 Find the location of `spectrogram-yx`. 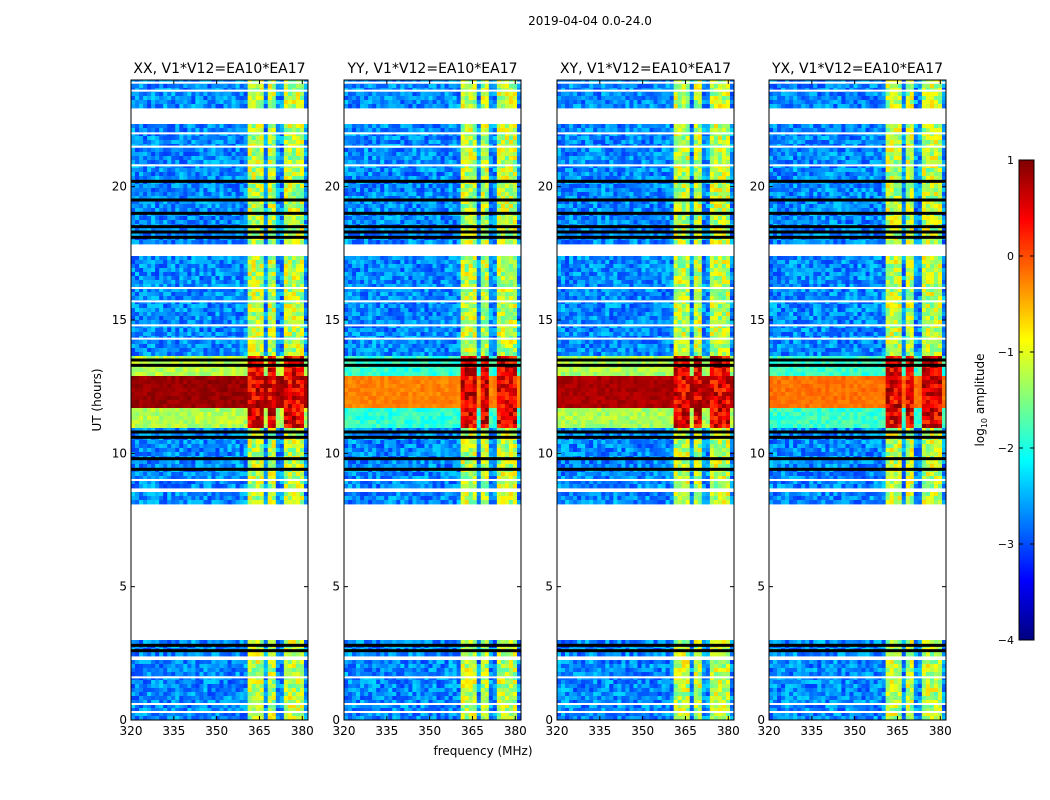

spectrogram-yx is located at coordinates (858, 400).